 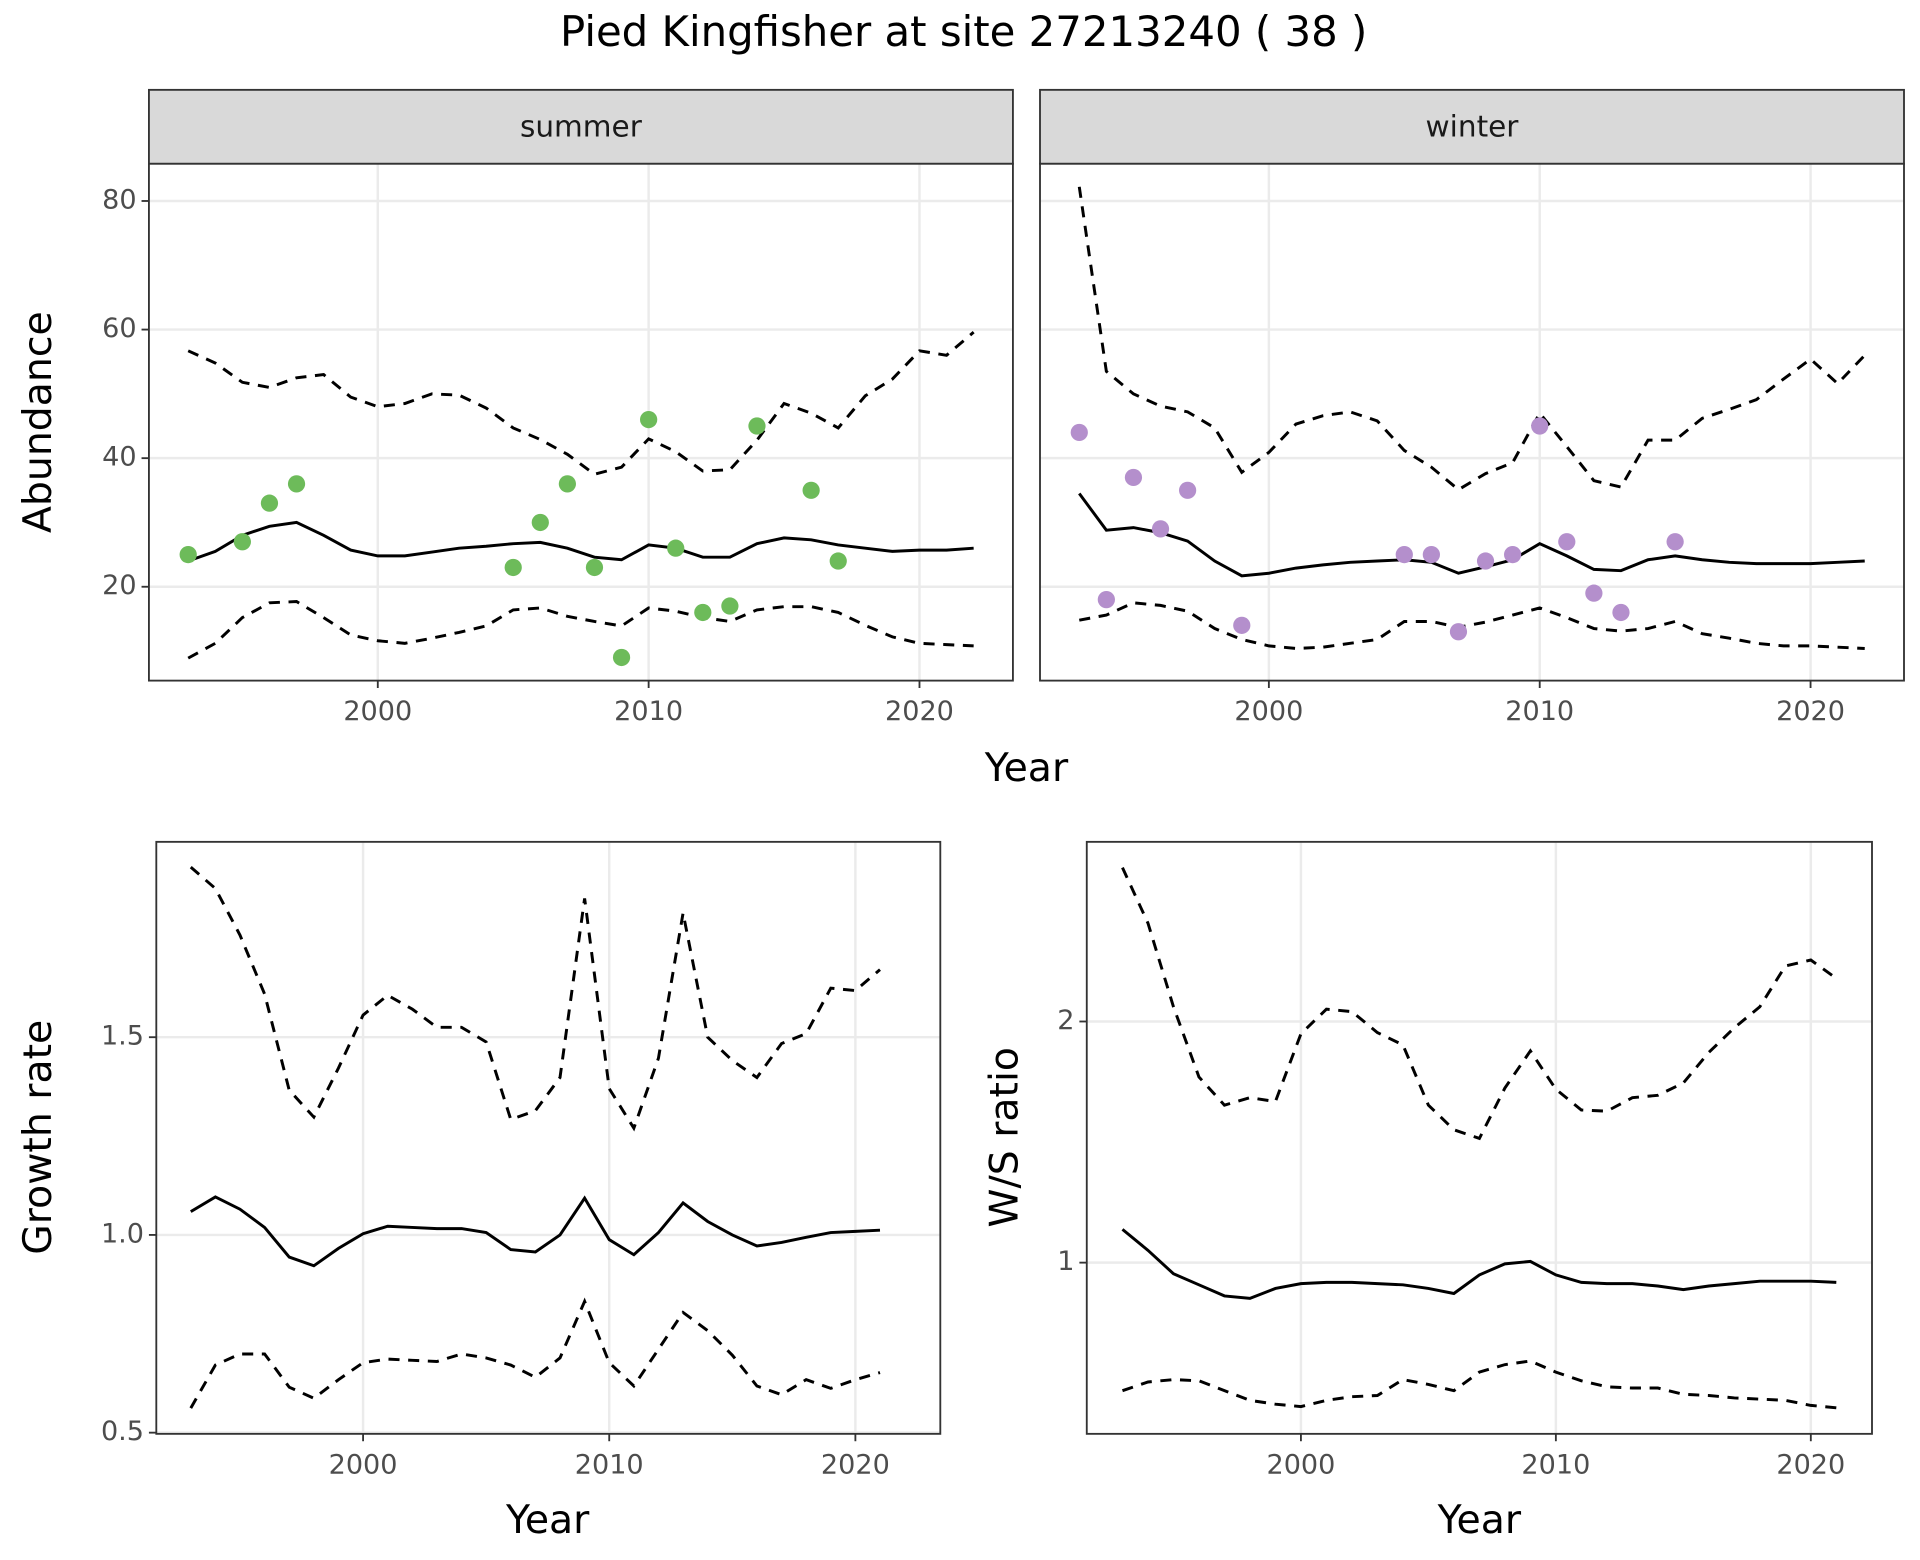 What do you see at coordinates (1065, 1020) in the screenshot?
I see `y-tick-label: 2` at bounding box center [1065, 1020].